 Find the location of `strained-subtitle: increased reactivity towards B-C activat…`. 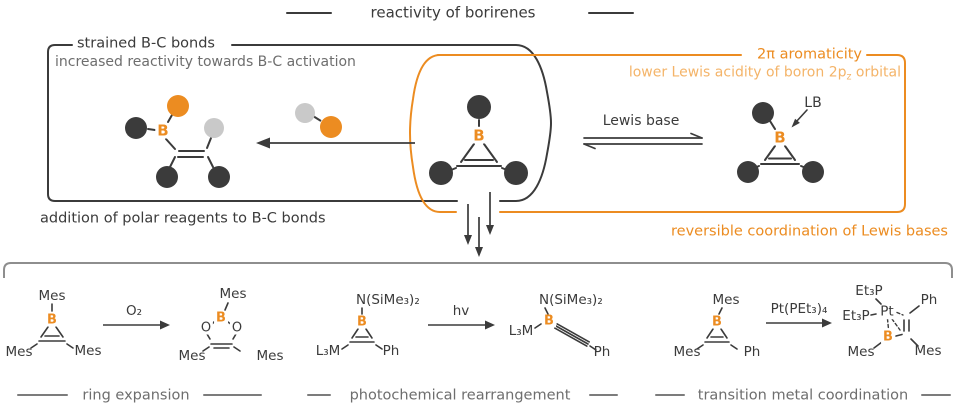

strained-subtitle: increased reactivity towards B-C activat… is located at coordinates (205, 61).